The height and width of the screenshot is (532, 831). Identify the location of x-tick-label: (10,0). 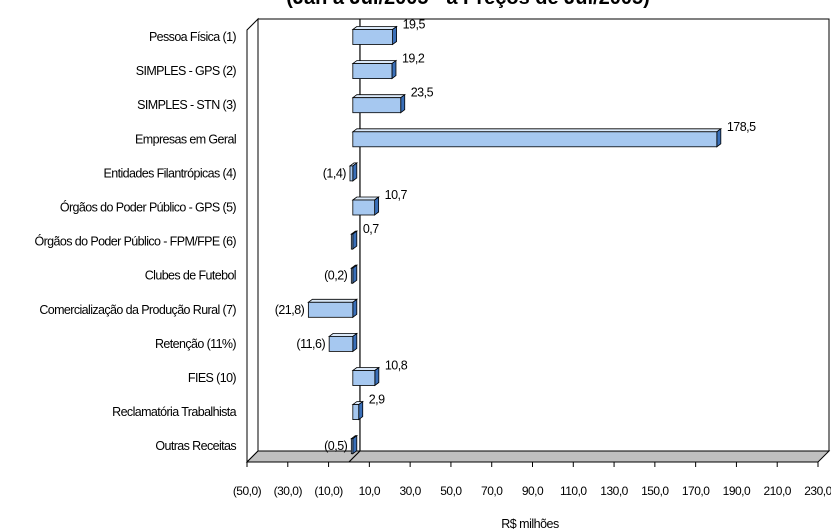
(328, 491).